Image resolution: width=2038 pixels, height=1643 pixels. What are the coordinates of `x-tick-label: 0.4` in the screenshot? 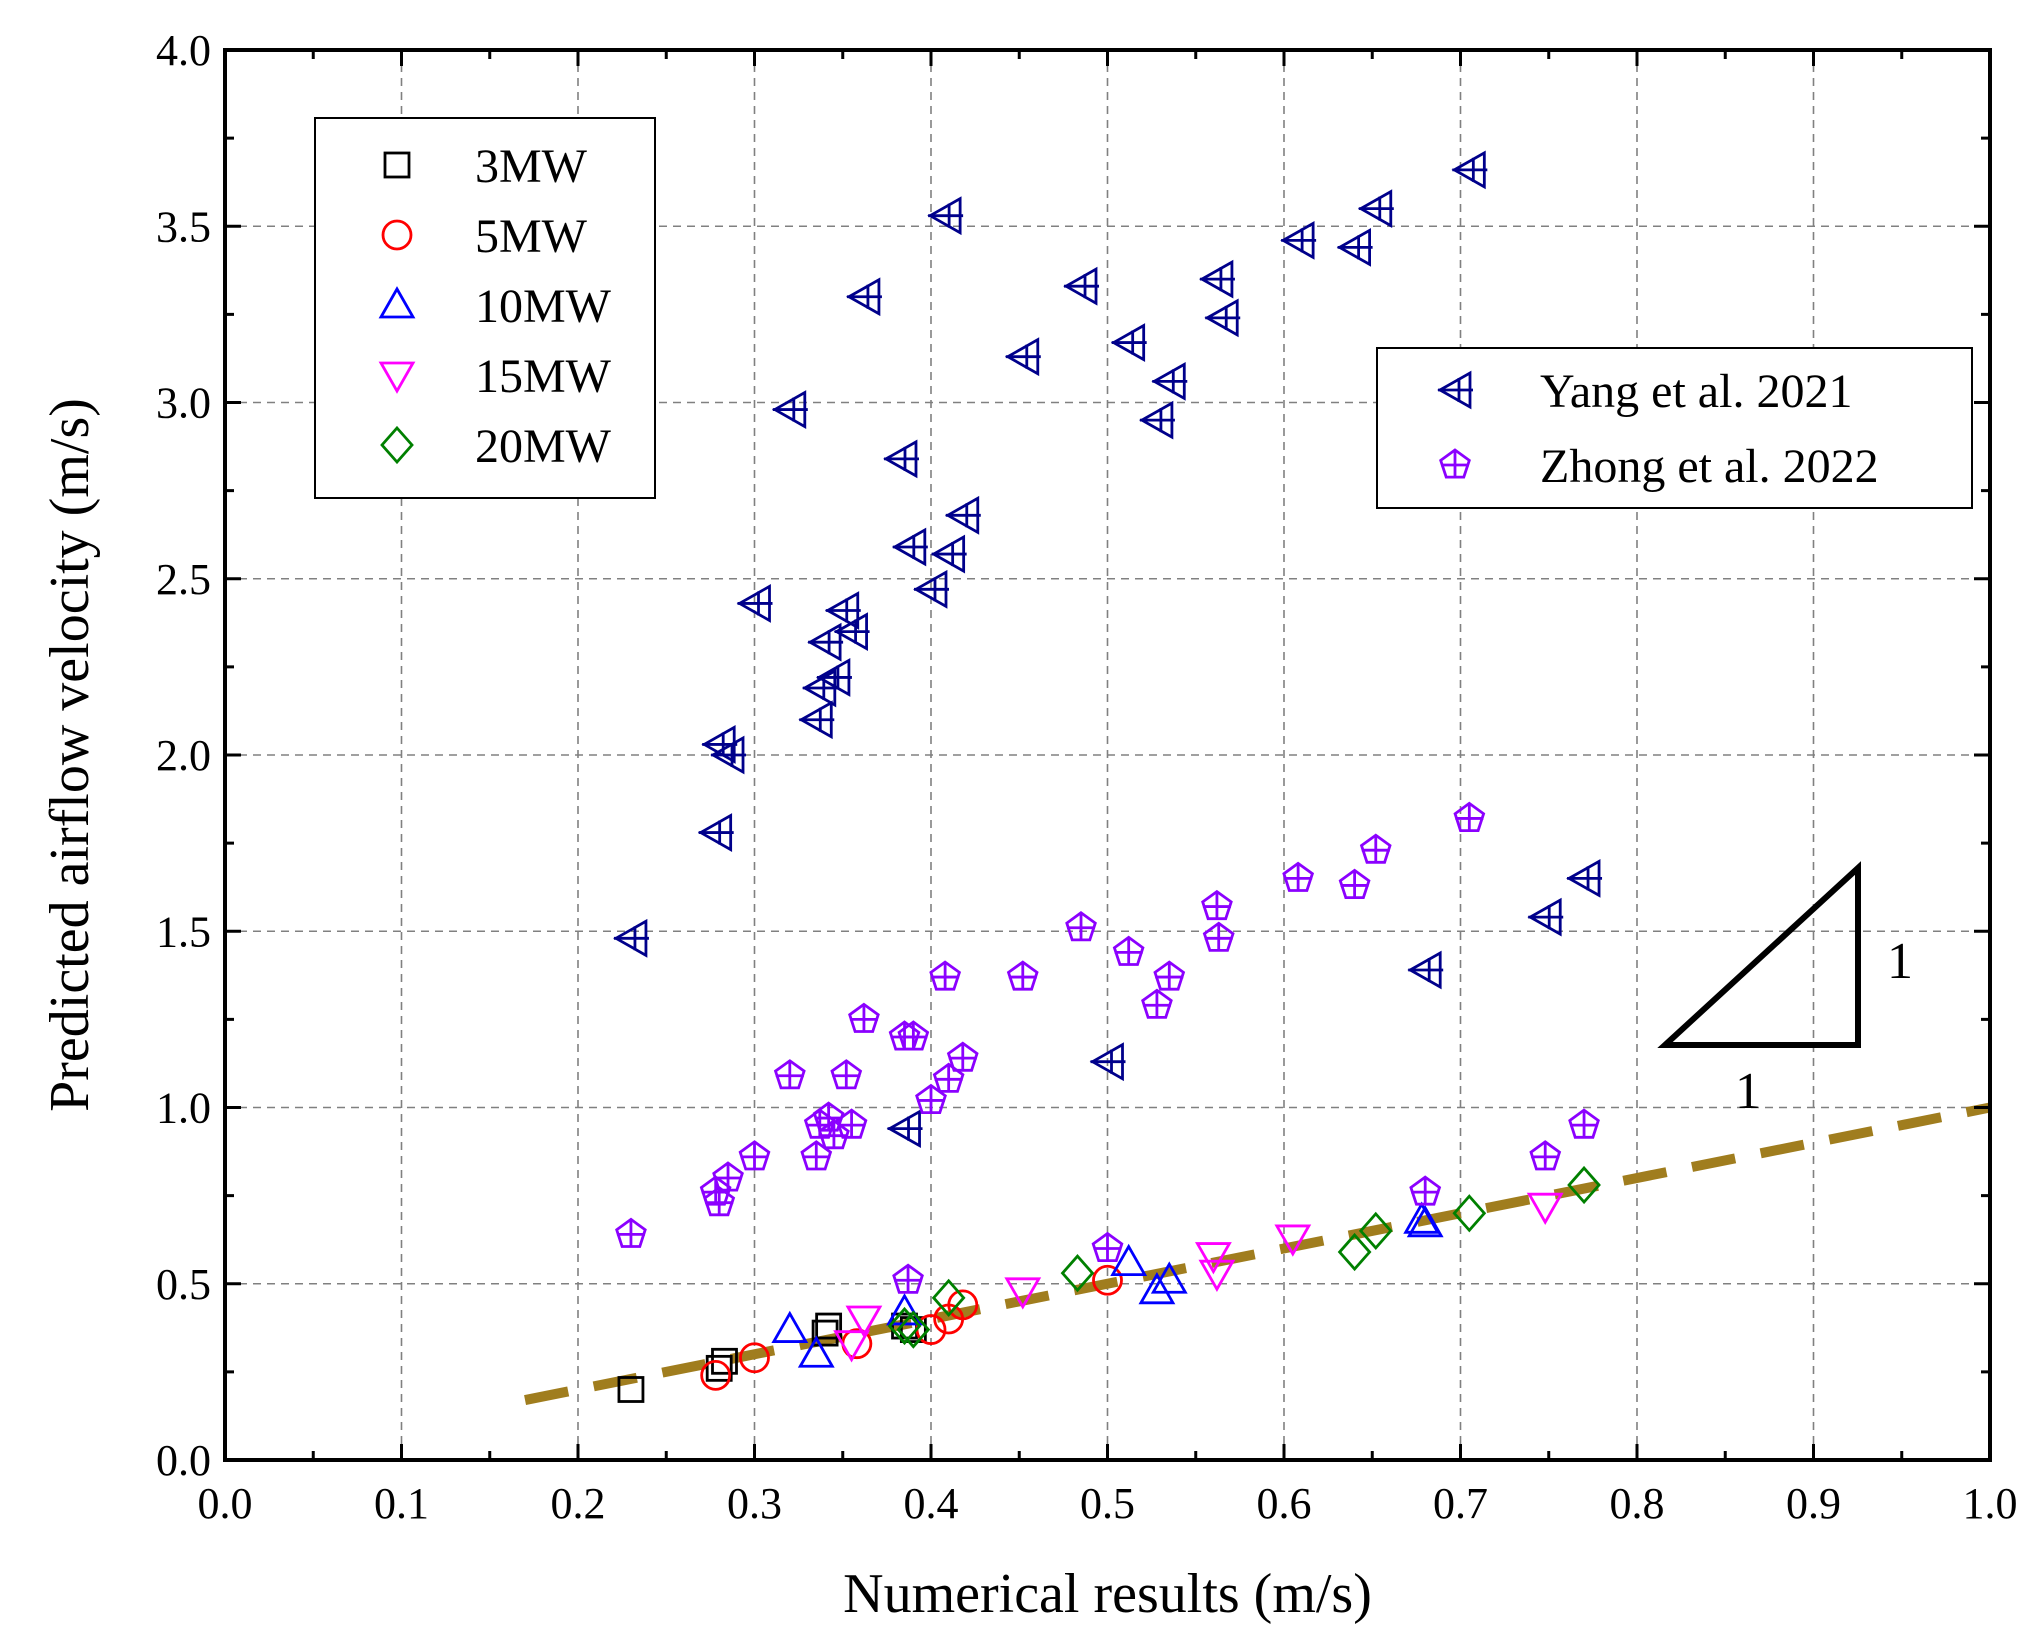 It's located at (931, 1503).